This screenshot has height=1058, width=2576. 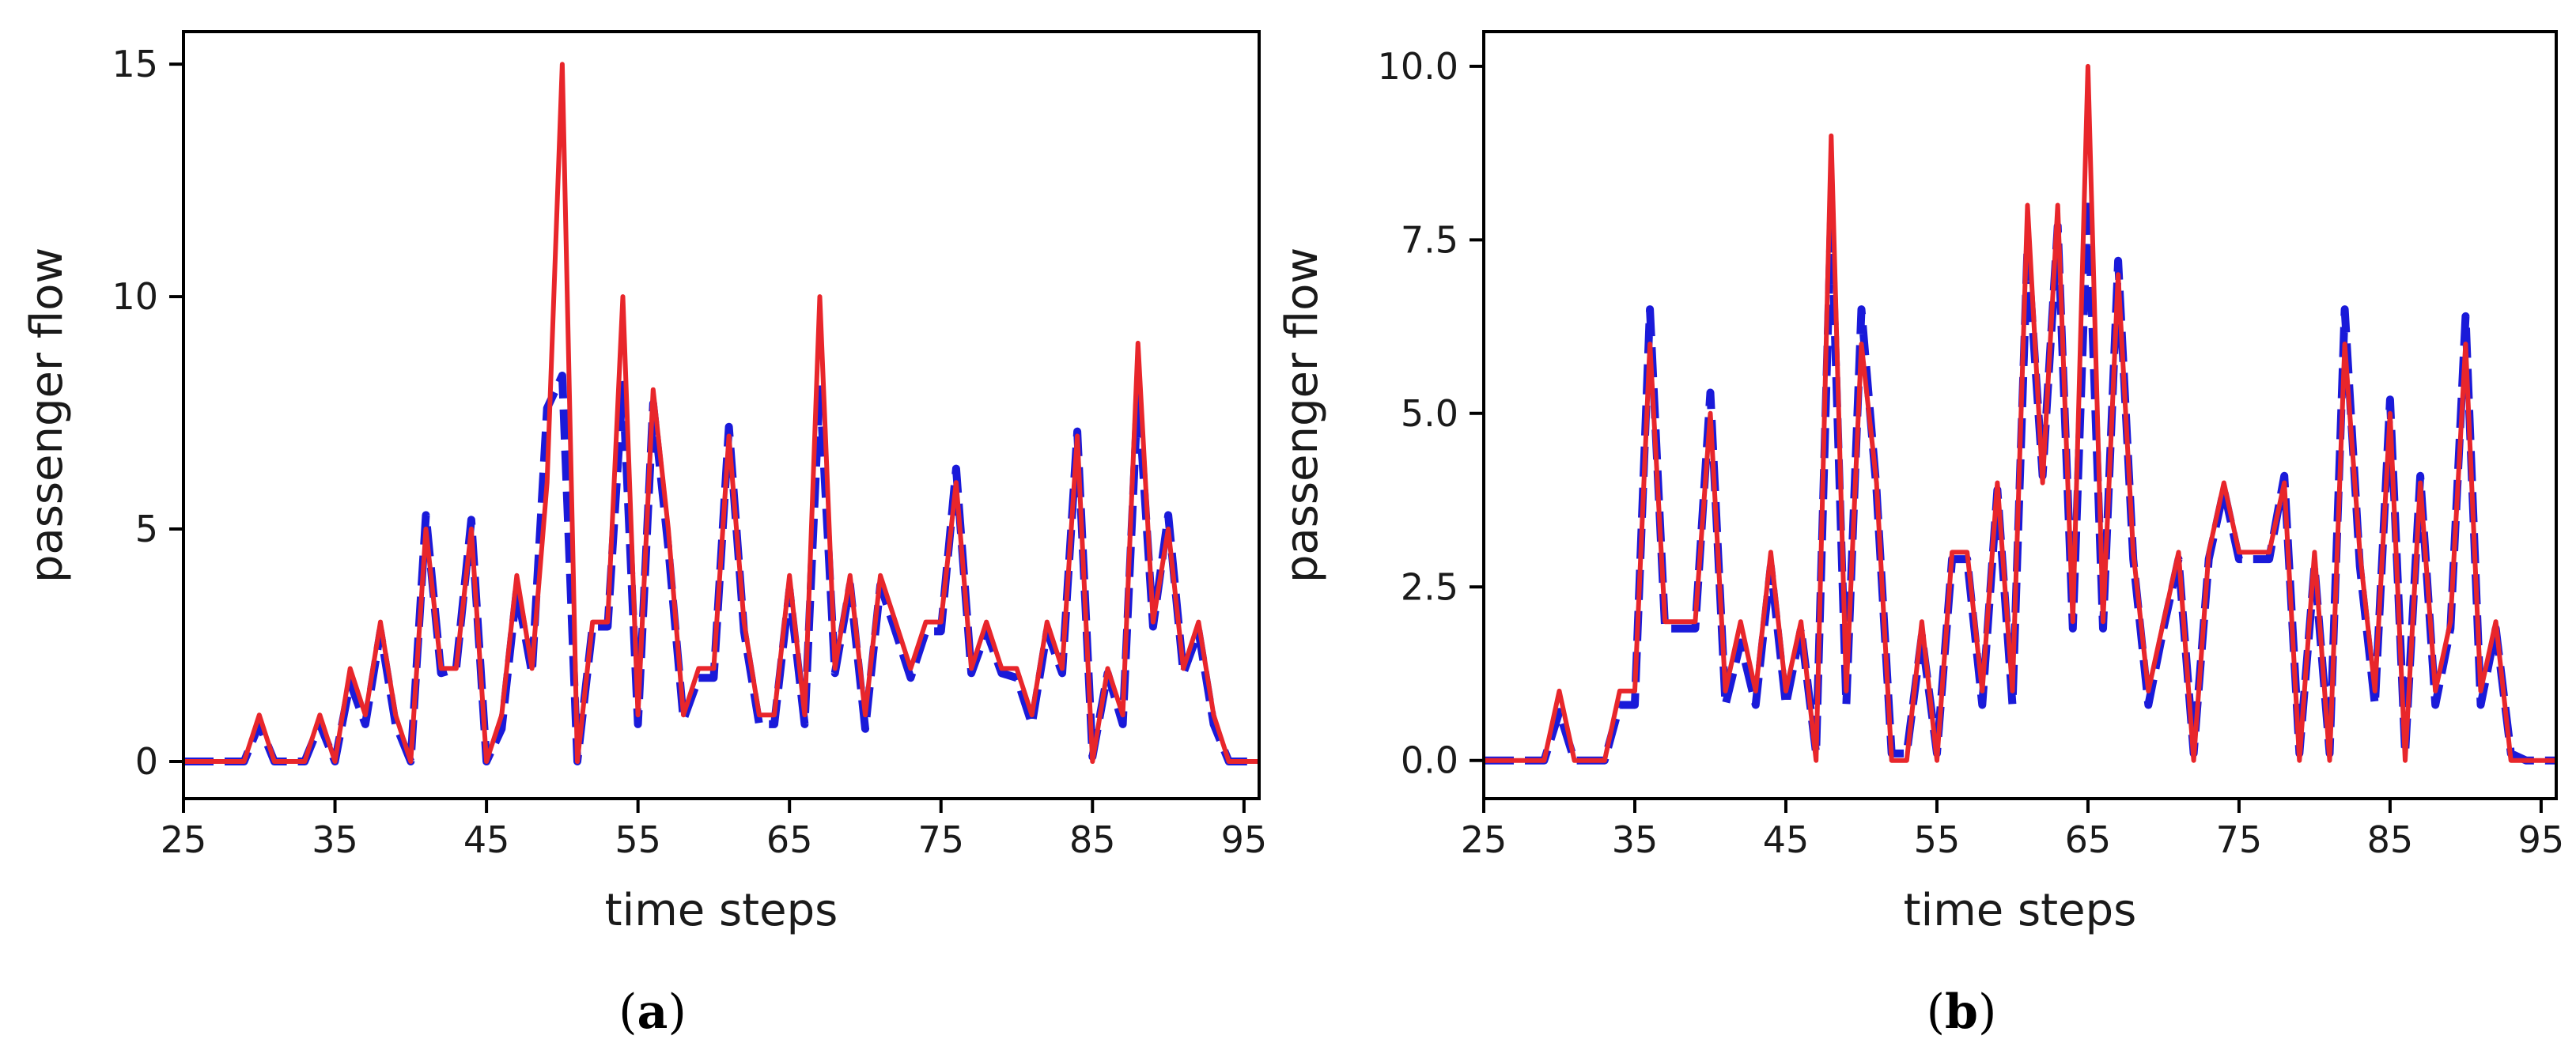 What do you see at coordinates (1429, 760) in the screenshot?
I see `y-tick-label: 0.0` at bounding box center [1429, 760].